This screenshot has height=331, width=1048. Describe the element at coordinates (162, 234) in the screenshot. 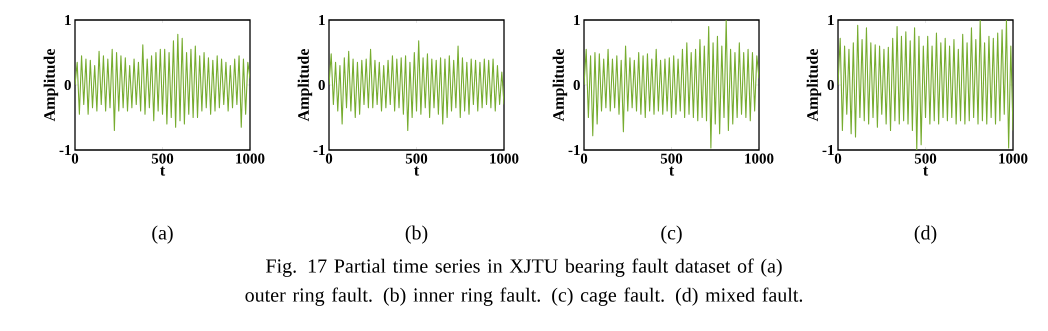

I see `text: (a)` at that location.